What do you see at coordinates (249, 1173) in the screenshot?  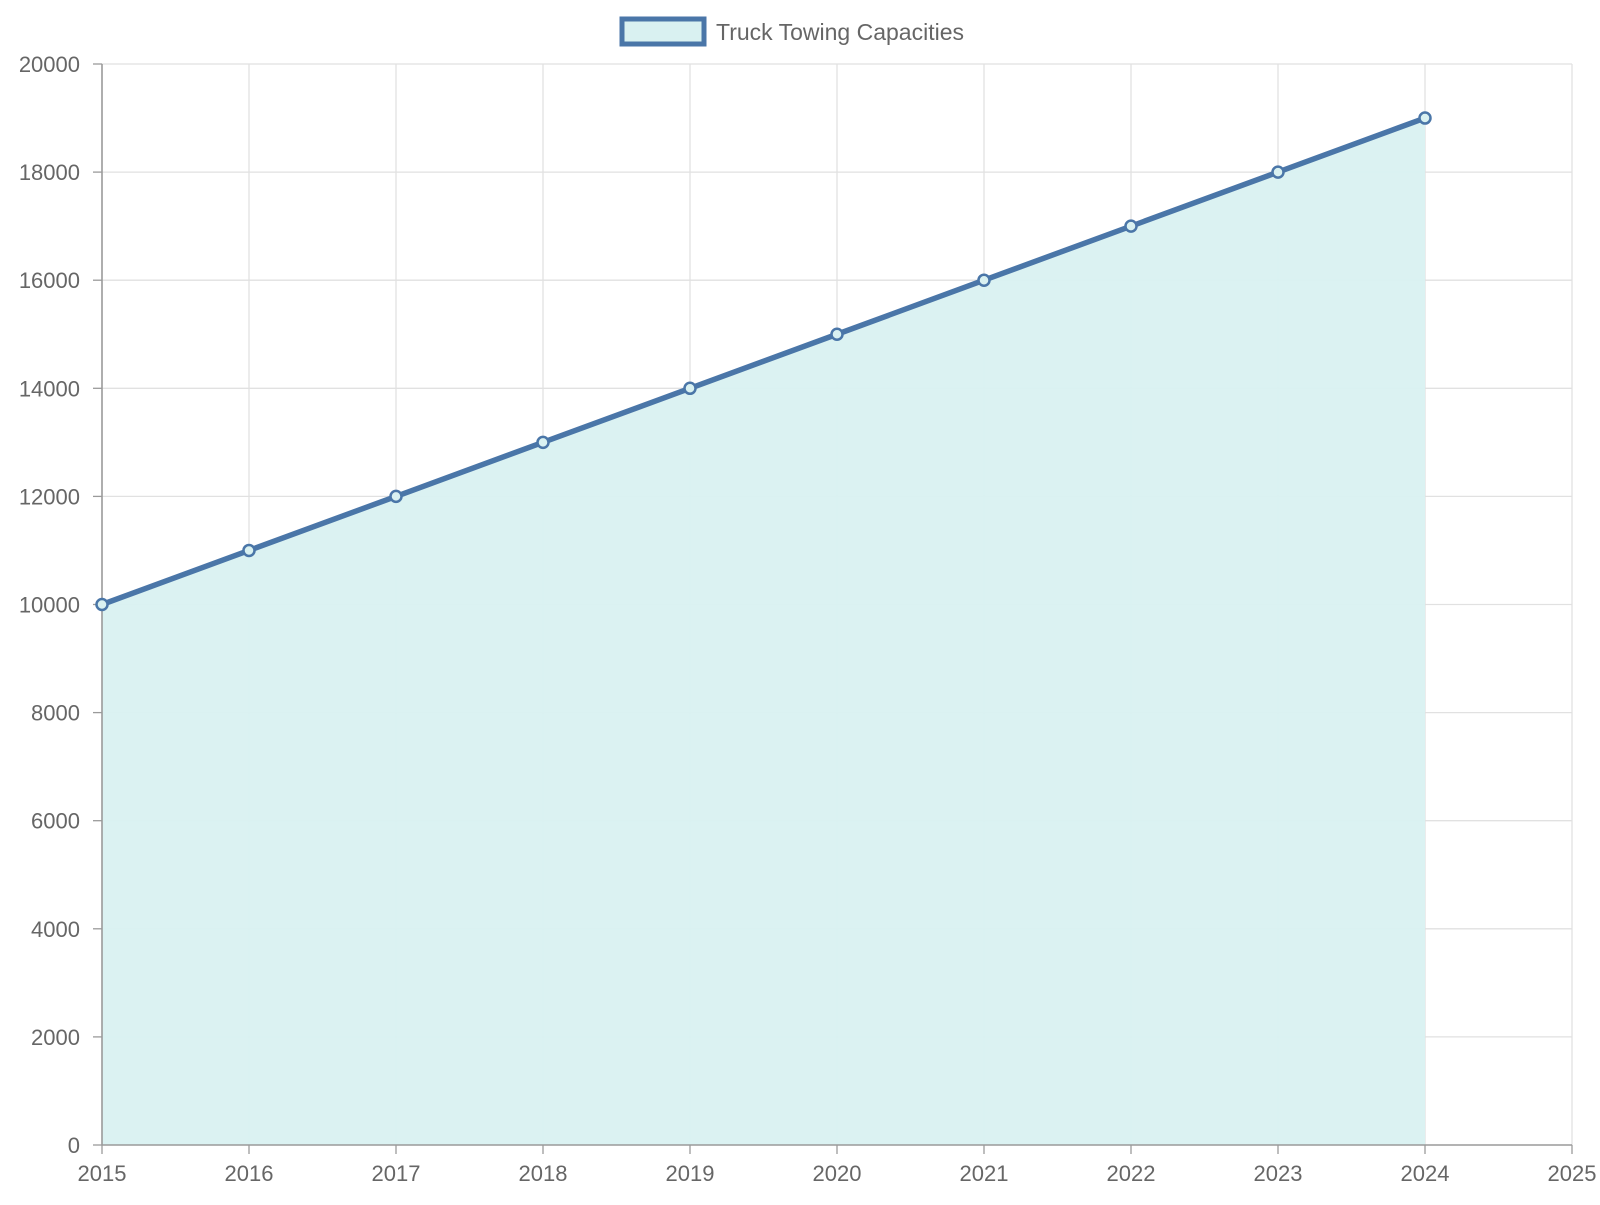 I see `x-tick-label: 2016` at bounding box center [249, 1173].